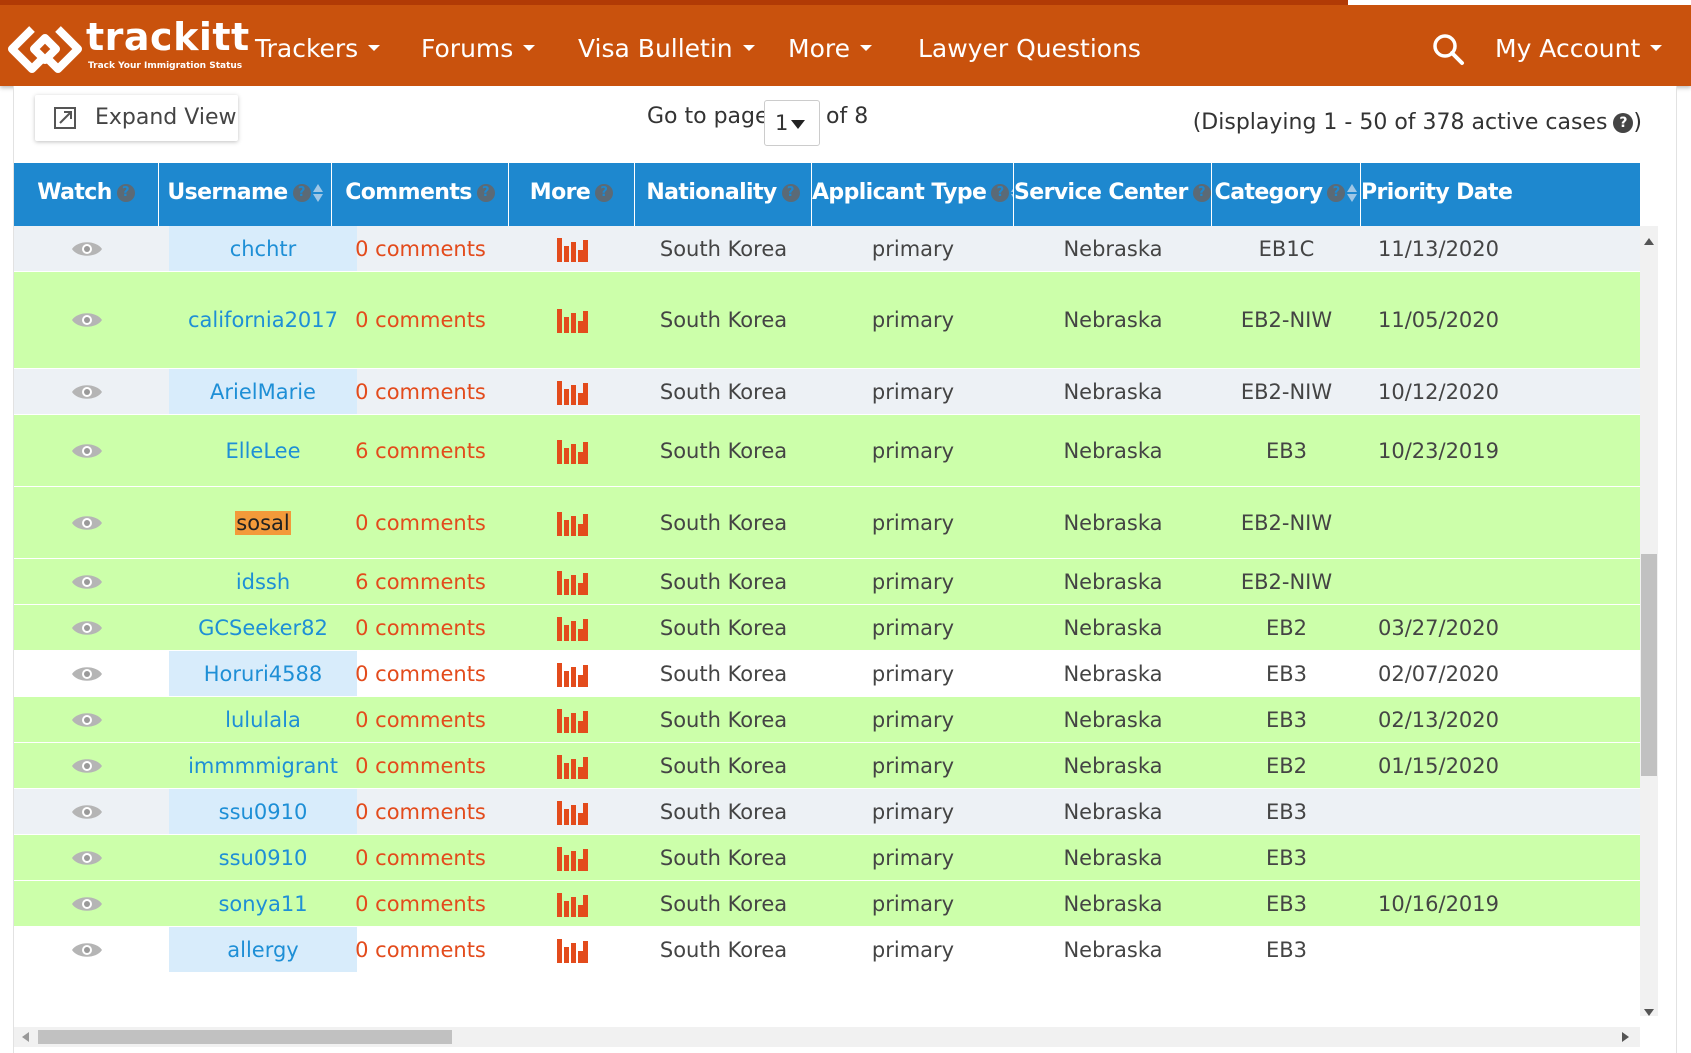  What do you see at coordinates (263, 903) in the screenshot?
I see `username-text: sonya11` at bounding box center [263, 903].